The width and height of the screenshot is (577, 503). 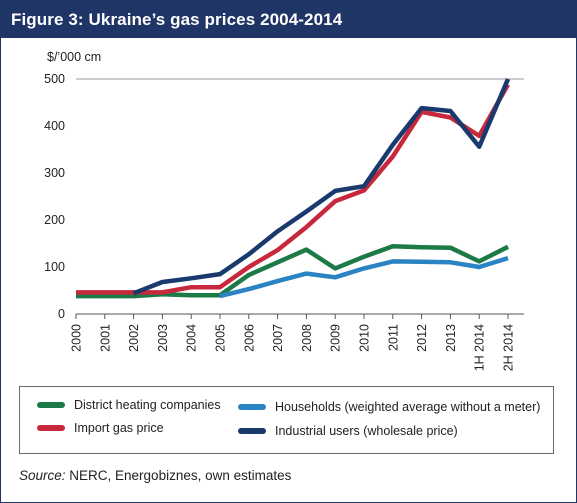 I want to click on x-tick-label: 2004, so click(x=192, y=338).